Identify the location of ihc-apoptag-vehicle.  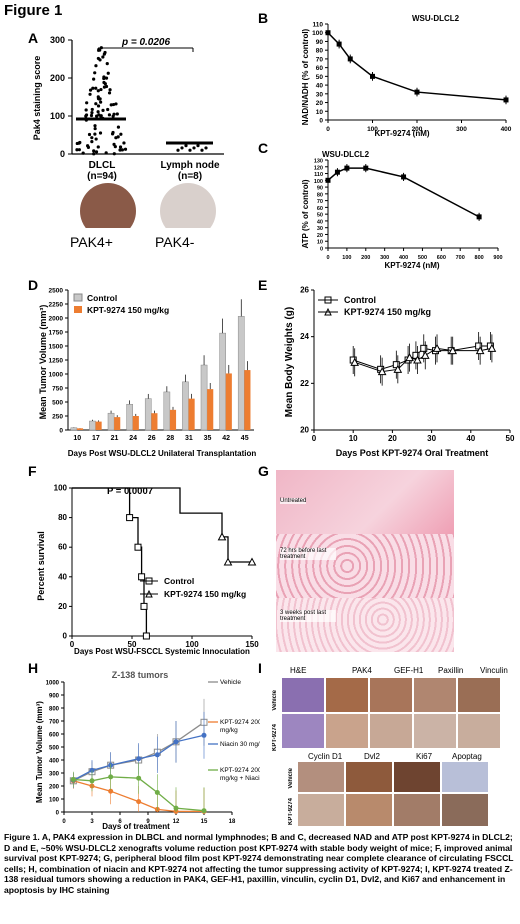
(465, 777).